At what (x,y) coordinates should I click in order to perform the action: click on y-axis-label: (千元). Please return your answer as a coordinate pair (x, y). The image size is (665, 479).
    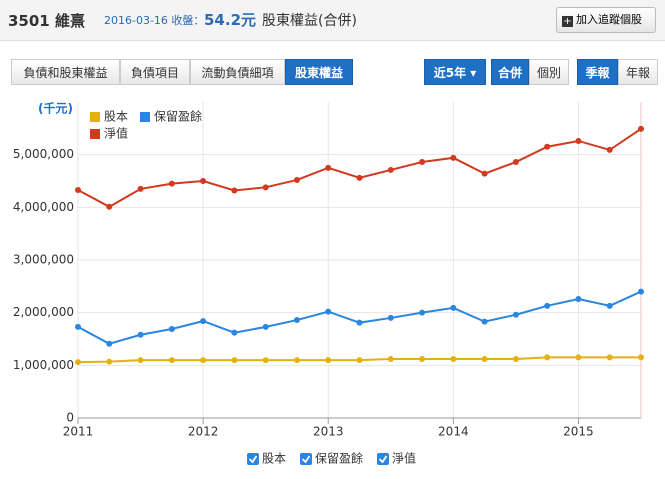
    Looking at the image, I should click on (55, 108).